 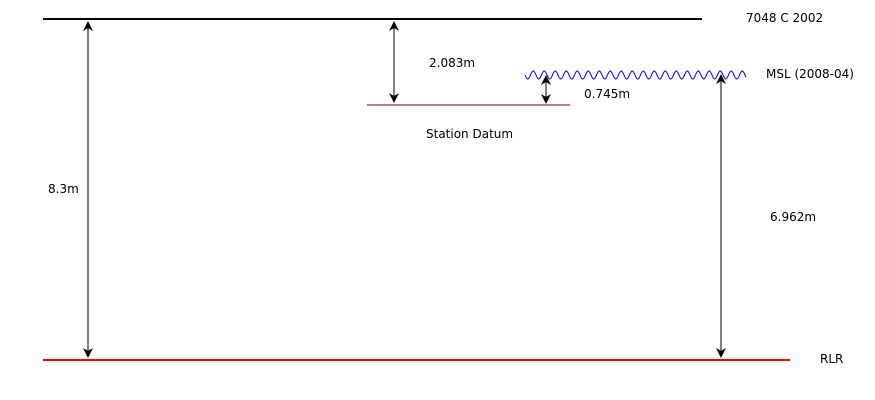 What do you see at coordinates (831, 359) in the screenshot?
I see `rlr-label: RLR` at bounding box center [831, 359].